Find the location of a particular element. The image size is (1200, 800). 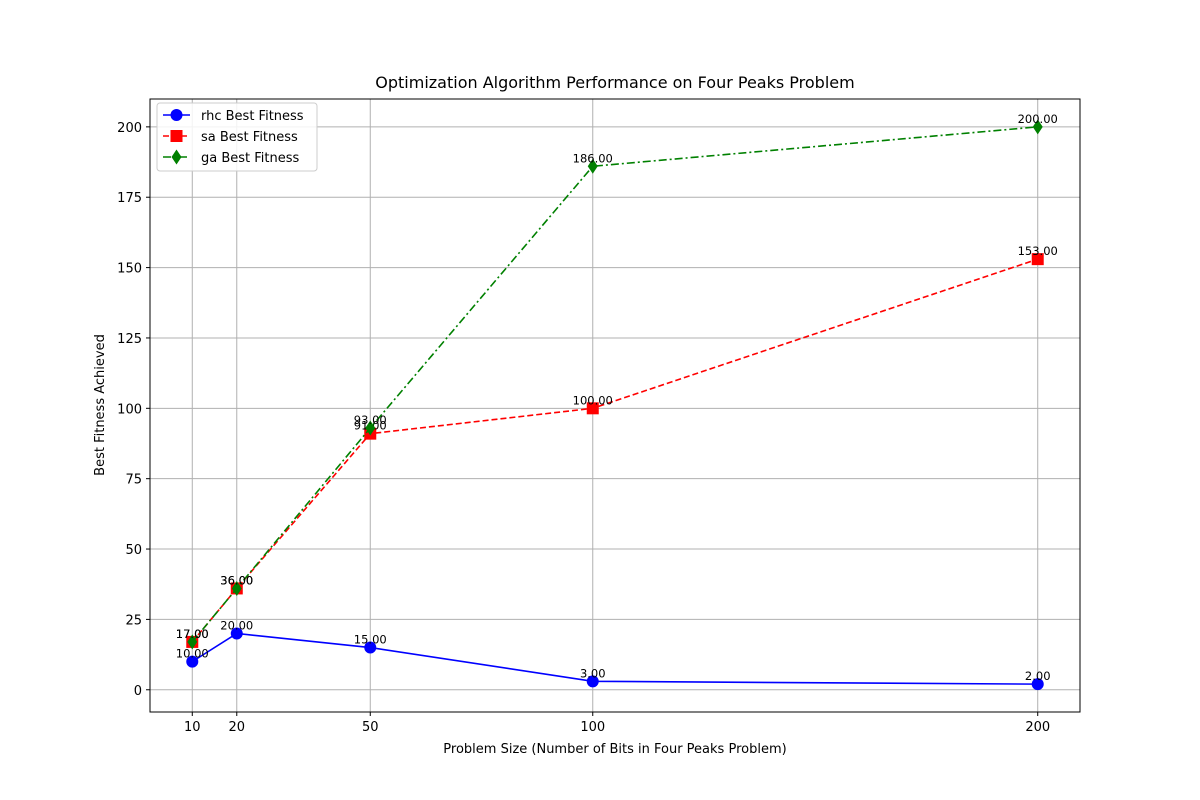

legend-box is located at coordinates (237, 137).